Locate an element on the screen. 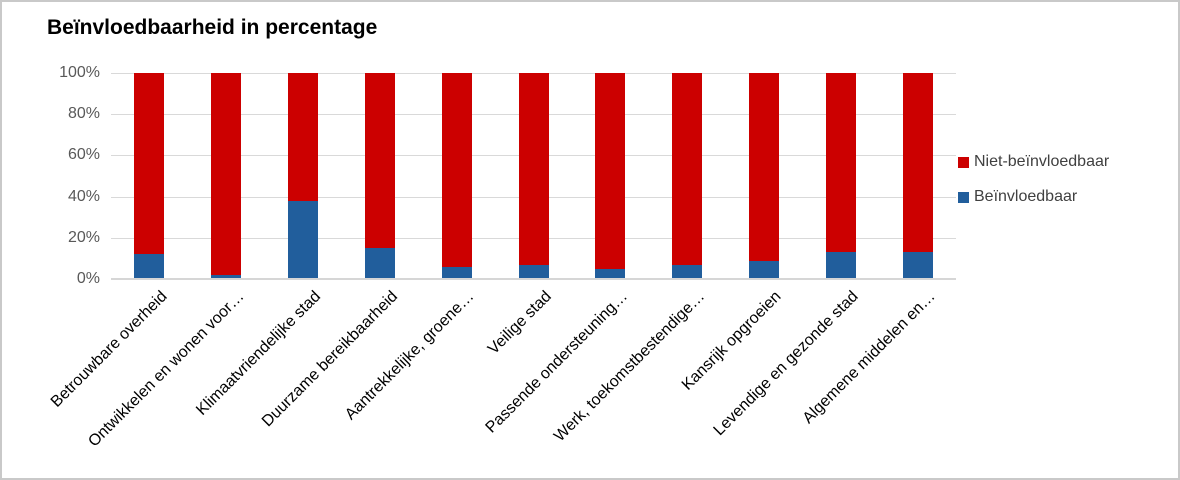 The image size is (1180, 480). y-axis-tick-label: 40% is located at coordinates (83, 196).